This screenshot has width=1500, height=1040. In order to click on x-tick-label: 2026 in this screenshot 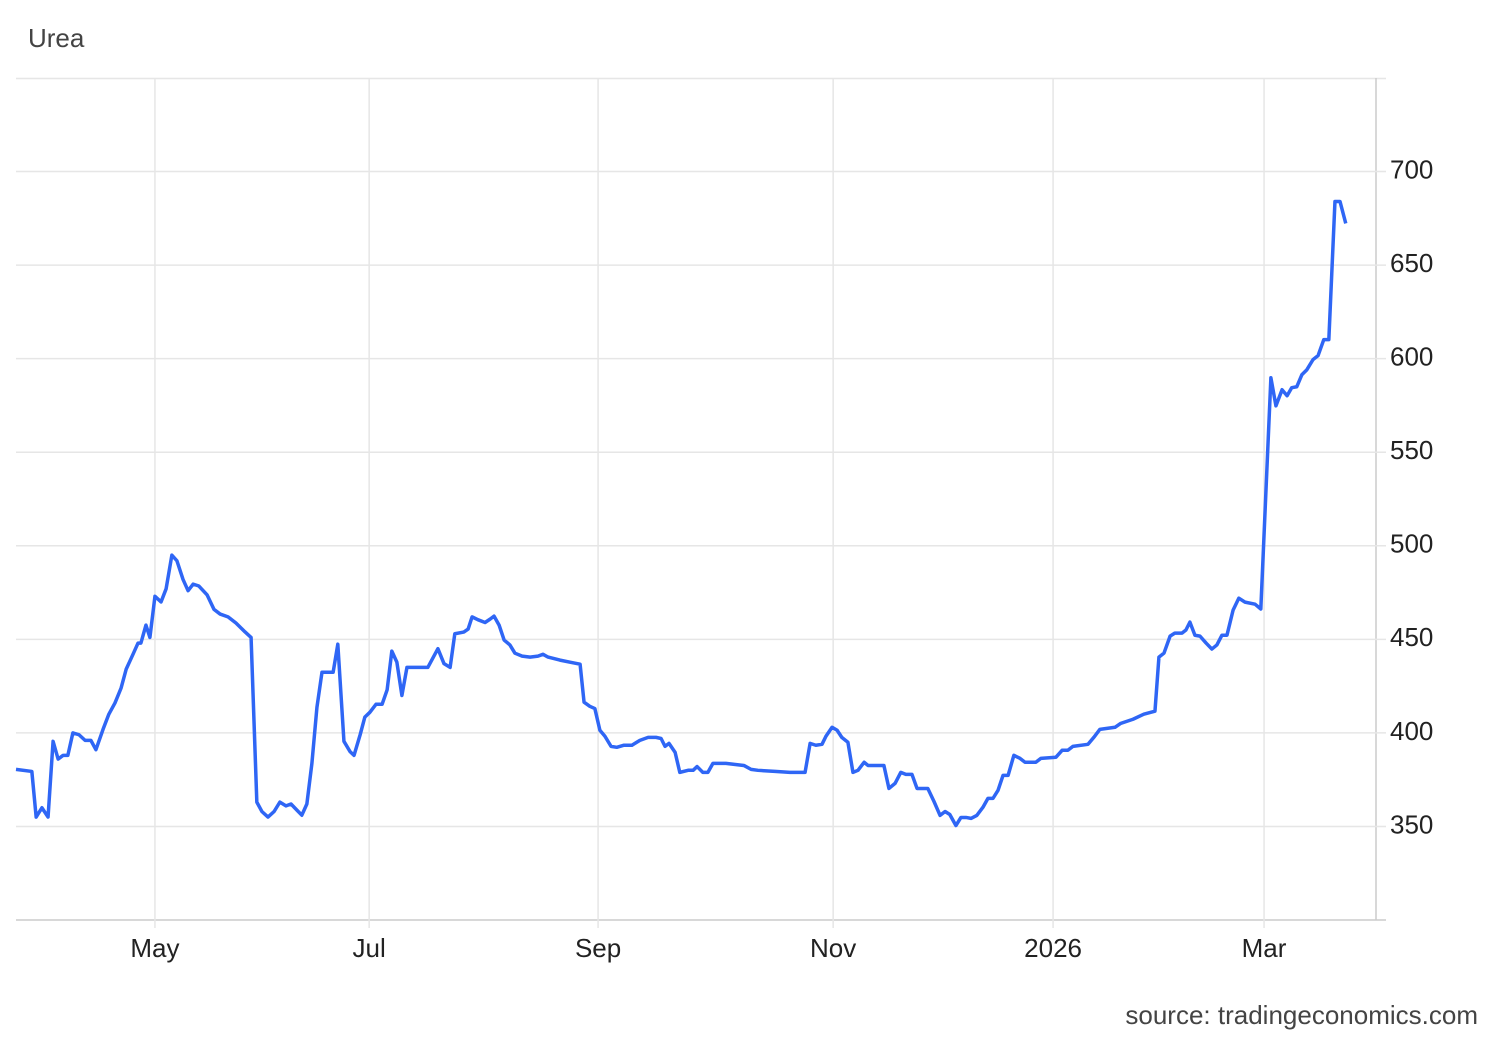, I will do `click(1053, 948)`.